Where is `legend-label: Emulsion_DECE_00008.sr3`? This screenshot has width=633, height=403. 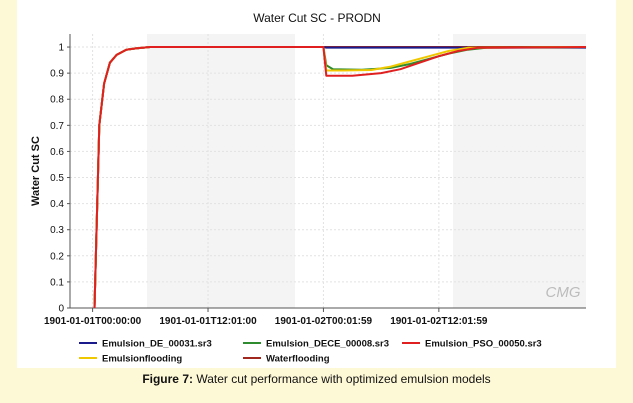
legend-label: Emulsion_DECE_00008.sr3 is located at coordinates (327, 344).